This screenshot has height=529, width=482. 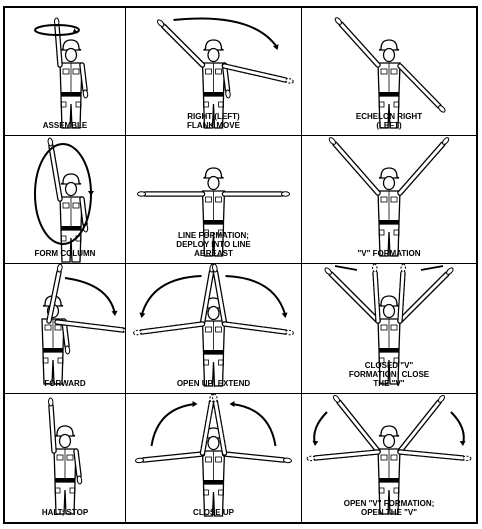 I want to click on soldier-figure-v-formation, so click(x=389, y=197).